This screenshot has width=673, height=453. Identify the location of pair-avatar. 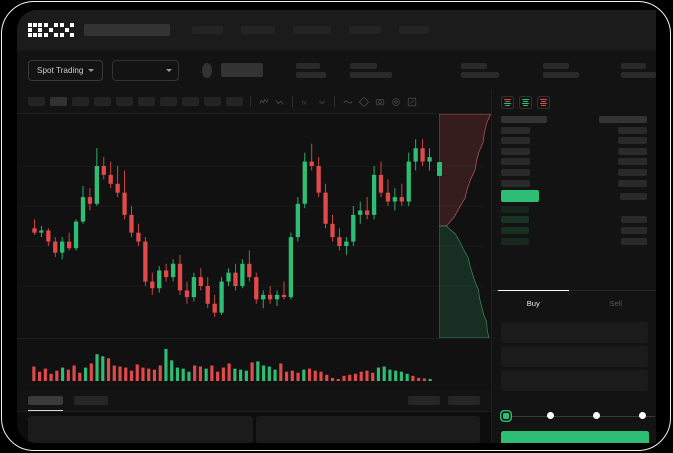
(207, 70).